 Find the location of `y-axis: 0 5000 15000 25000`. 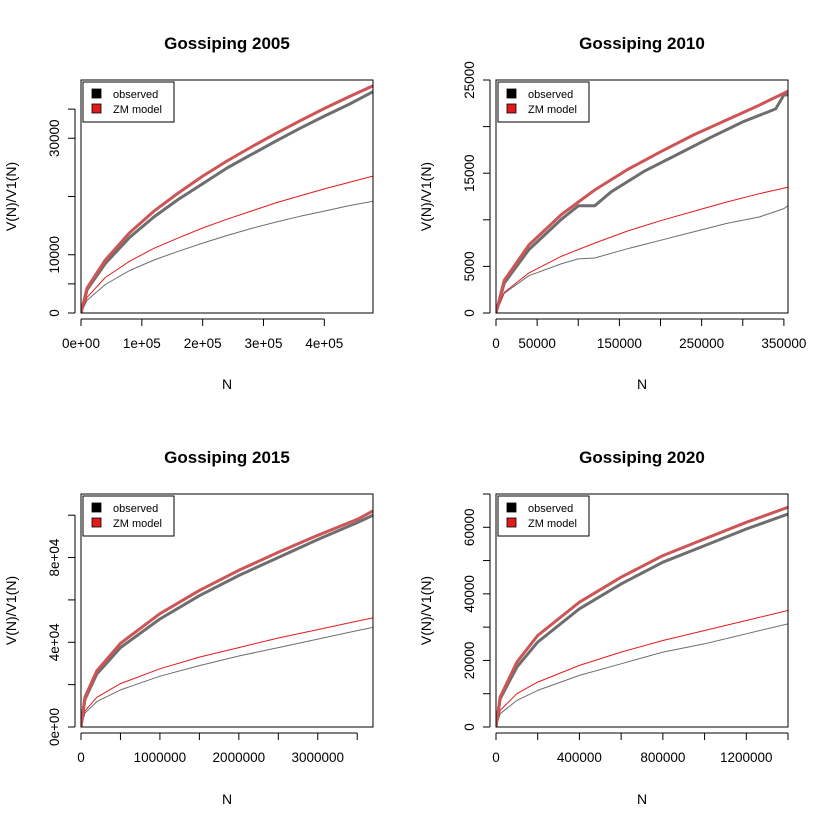

y-axis: 0 5000 15000 25000 is located at coordinates (476, 189).